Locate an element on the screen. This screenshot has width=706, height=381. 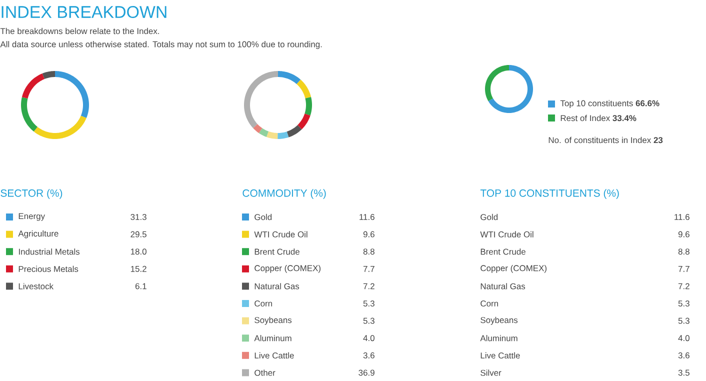
text: 7.2 is located at coordinates (684, 286).